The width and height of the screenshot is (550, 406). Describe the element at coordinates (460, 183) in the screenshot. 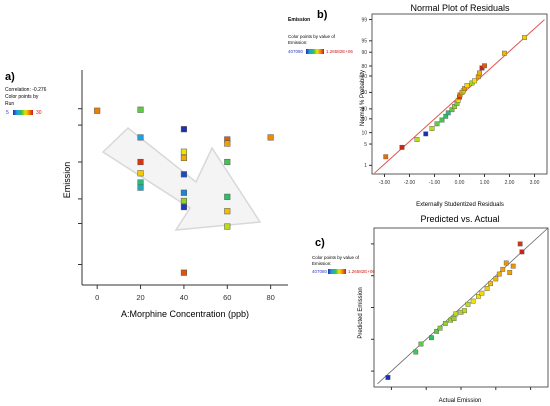

I see `x-tick-label-b-3: 0.00` at that location.